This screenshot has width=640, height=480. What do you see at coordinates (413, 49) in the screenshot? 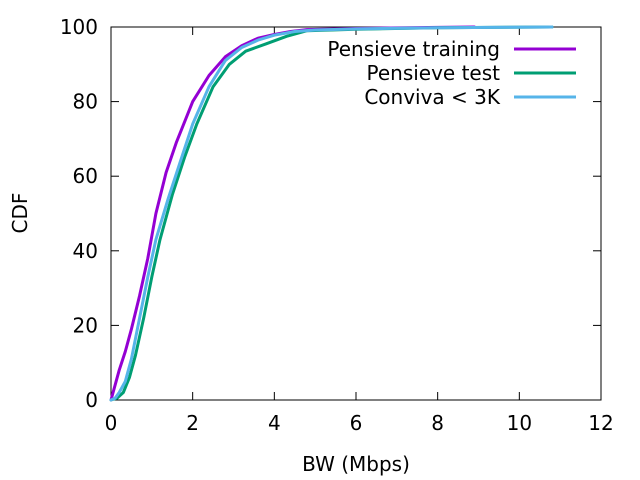
I see `legend-label-0: Pensieve training` at bounding box center [413, 49].